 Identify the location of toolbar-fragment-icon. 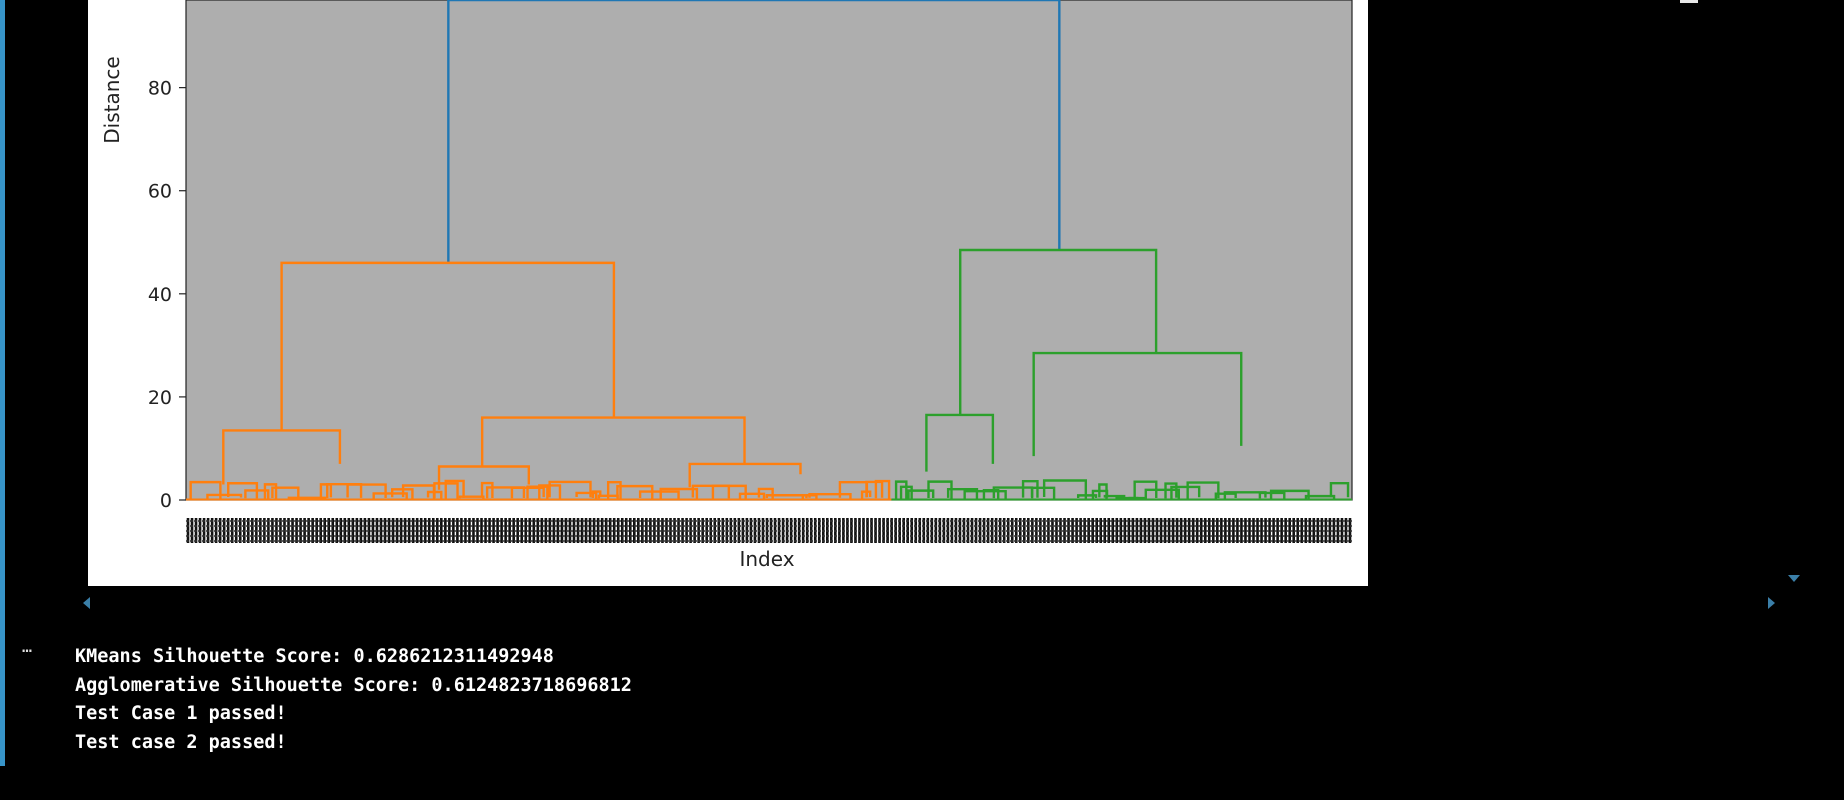
(1689, 1).